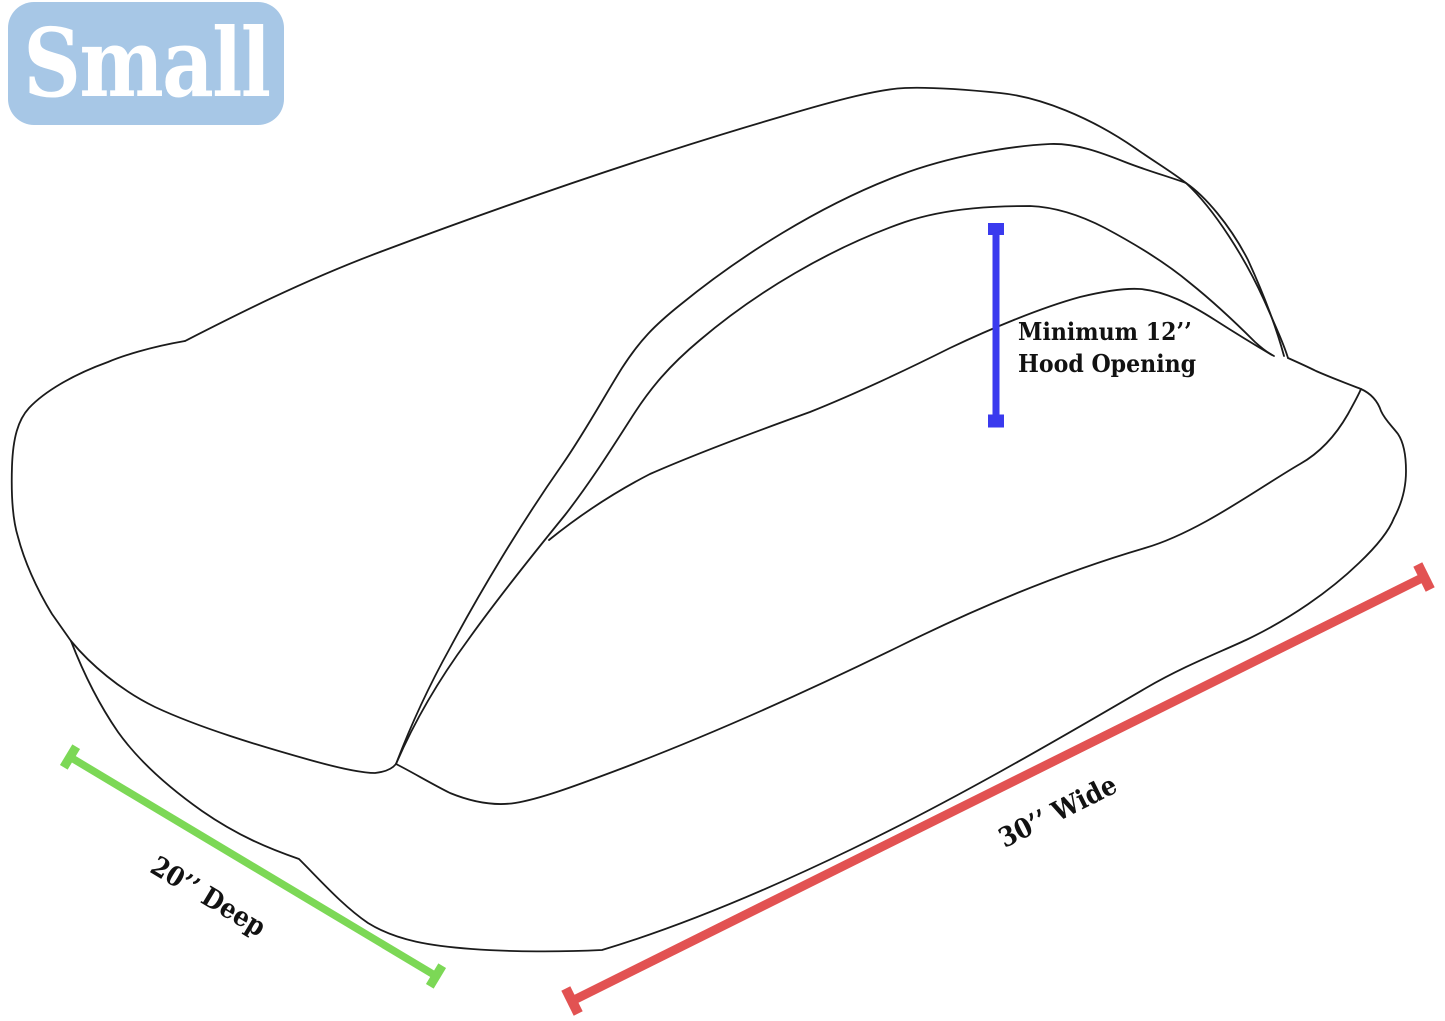 This screenshot has height=1021, width=1445. What do you see at coordinates (1107, 348) in the screenshot?
I see `hood-opening-label: Minimum 12’’ Hood Opening` at bounding box center [1107, 348].